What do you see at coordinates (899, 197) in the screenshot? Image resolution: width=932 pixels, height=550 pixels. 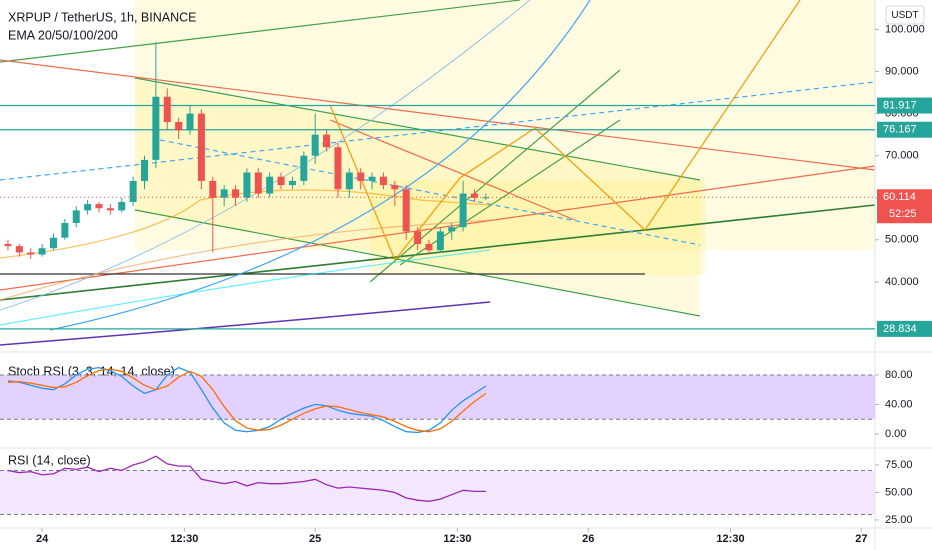 I see `last-price-label: 60.114` at bounding box center [899, 197].